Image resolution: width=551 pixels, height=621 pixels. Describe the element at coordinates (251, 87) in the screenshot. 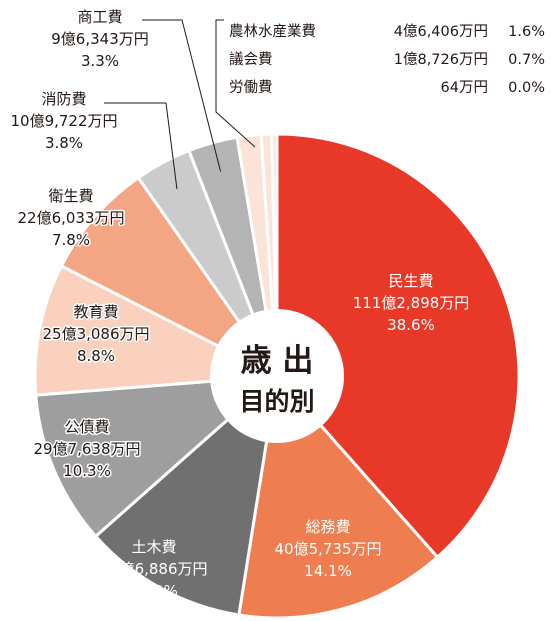

I see `small-item-11-col-1: 労働費` at that location.